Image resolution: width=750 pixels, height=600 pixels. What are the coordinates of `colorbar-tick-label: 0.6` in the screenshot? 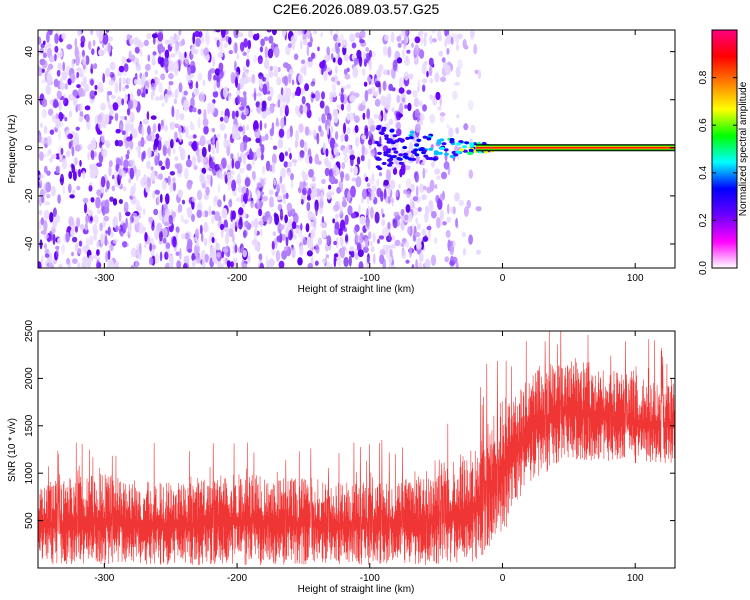 It's located at (703, 125).